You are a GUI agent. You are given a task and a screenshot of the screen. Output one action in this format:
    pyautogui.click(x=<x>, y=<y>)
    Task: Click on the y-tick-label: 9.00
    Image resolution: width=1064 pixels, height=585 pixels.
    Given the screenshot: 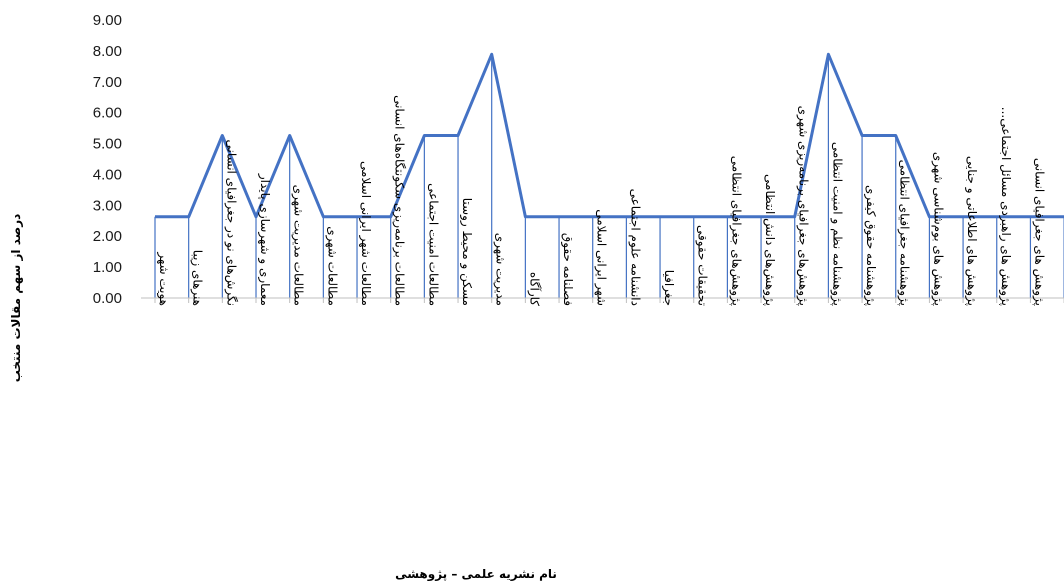 What is the action you would take?
    pyautogui.click(x=107, y=20)
    